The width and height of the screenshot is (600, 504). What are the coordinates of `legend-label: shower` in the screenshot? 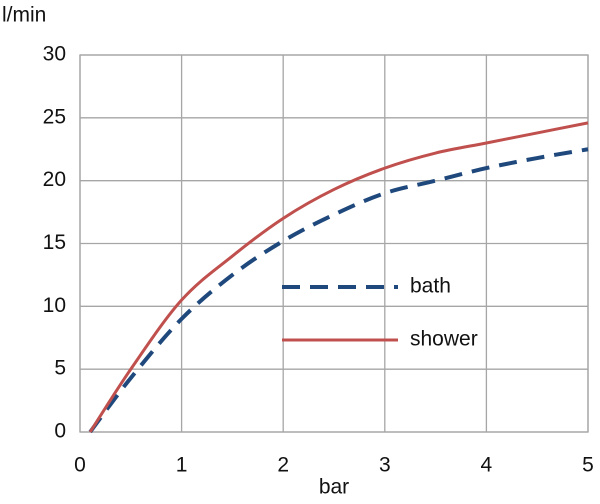 It's located at (444, 339).